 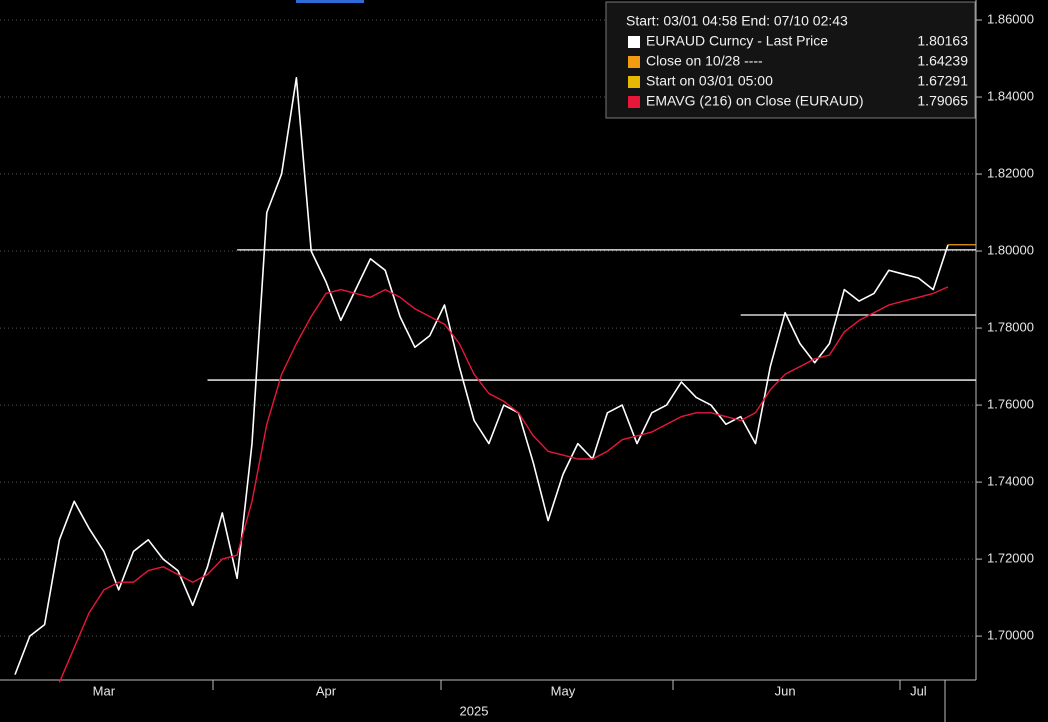 I want to click on y-tick-label: 1.74000, so click(x=1010, y=481).